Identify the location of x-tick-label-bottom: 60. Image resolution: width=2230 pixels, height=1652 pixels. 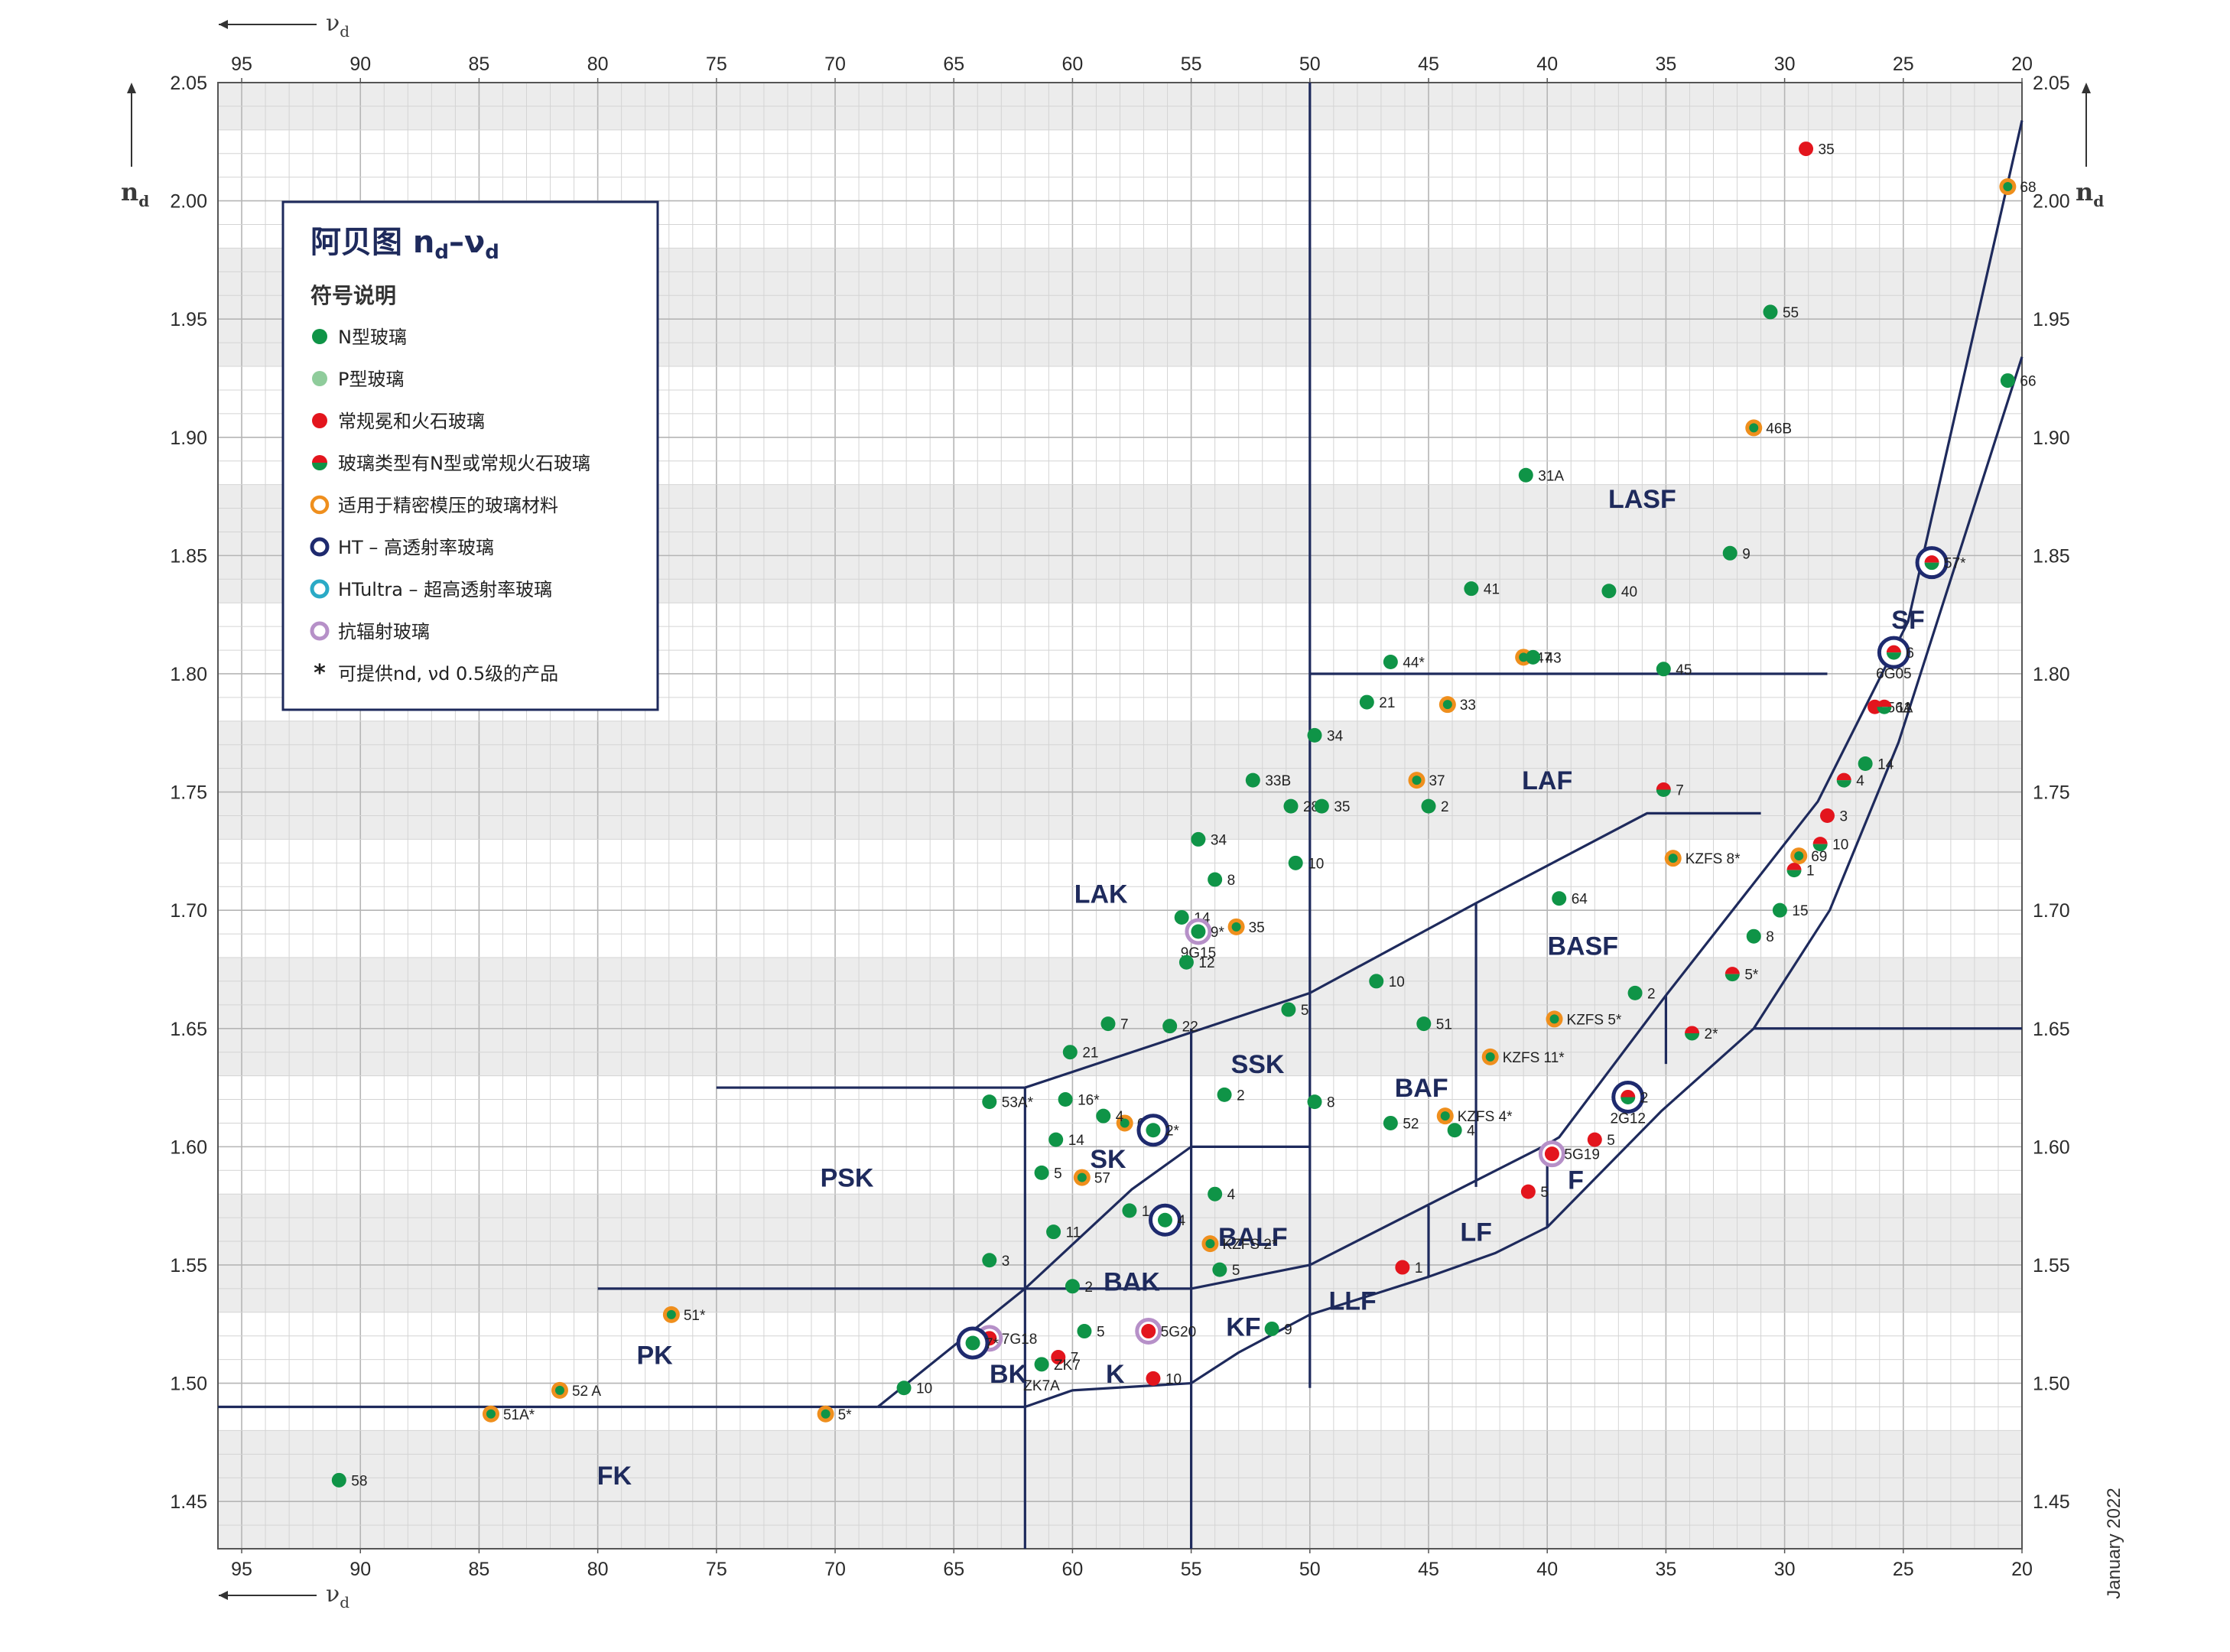
(1073, 1570).